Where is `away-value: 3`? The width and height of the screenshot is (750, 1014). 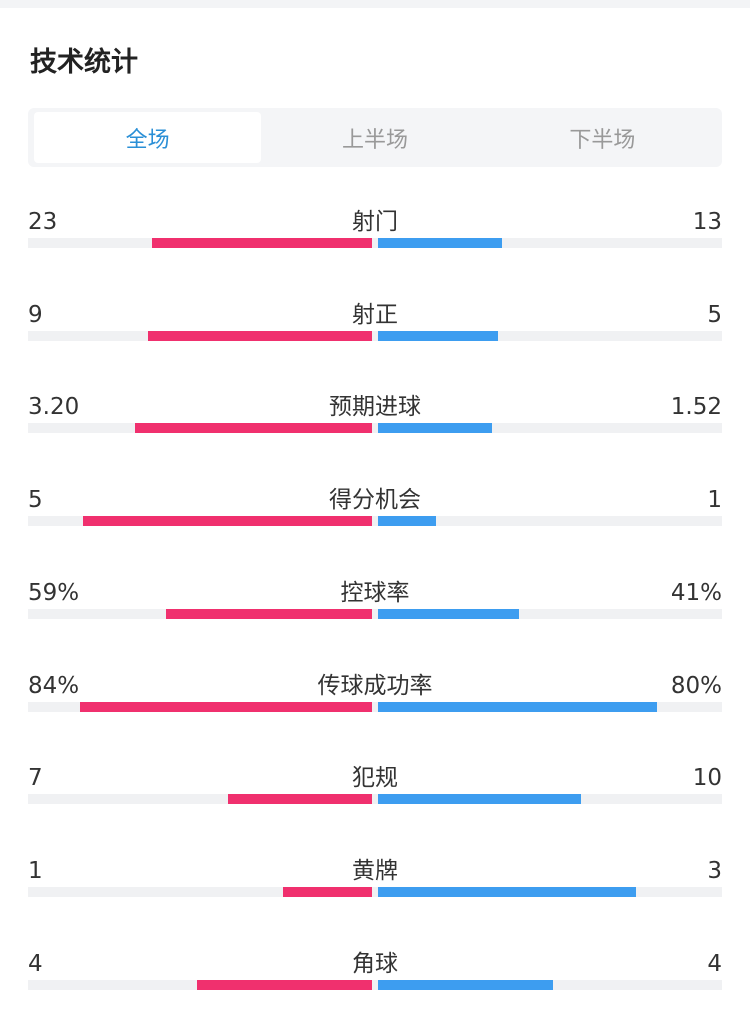 away-value: 3 is located at coordinates (714, 870).